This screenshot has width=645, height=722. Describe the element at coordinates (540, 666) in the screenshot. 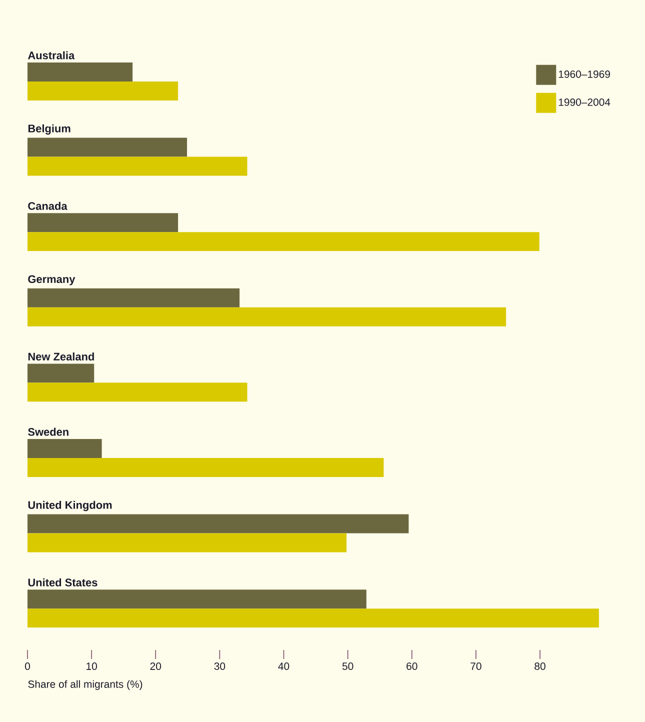

I see `x-tick-label: 80` at that location.